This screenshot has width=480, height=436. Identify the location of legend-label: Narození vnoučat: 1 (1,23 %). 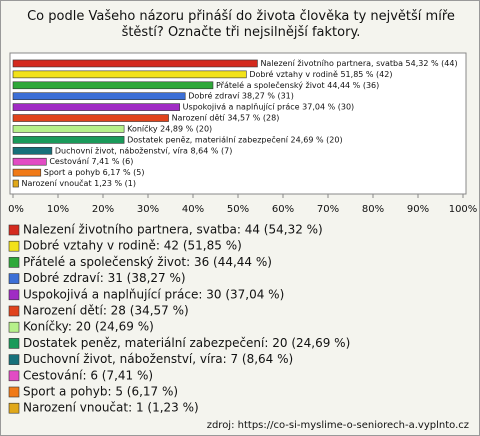
(111, 408).